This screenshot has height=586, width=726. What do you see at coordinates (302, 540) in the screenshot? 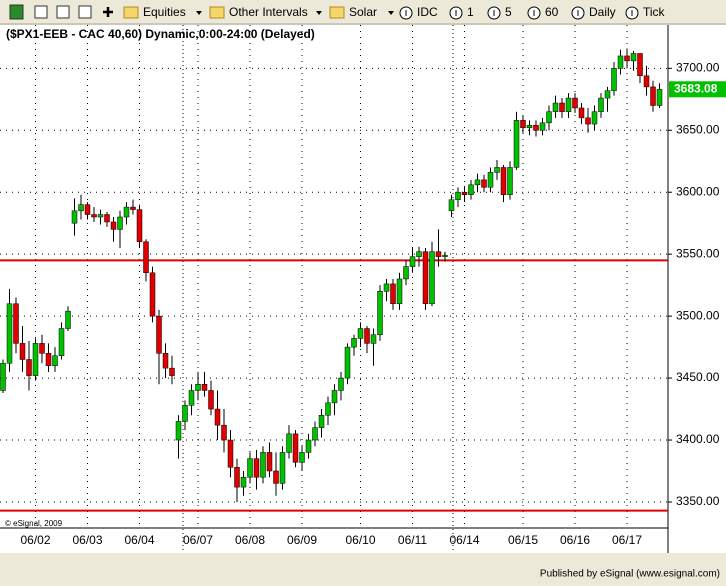
I see `x-tick-label: 06/09` at bounding box center [302, 540].